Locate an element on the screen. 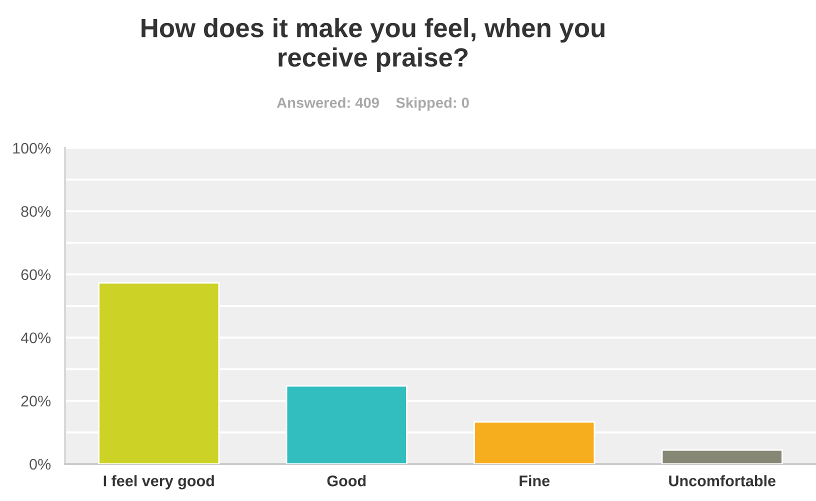 Image resolution: width=816 pixels, height=501 pixels. y-tick-label: 100% is located at coordinates (32, 148).